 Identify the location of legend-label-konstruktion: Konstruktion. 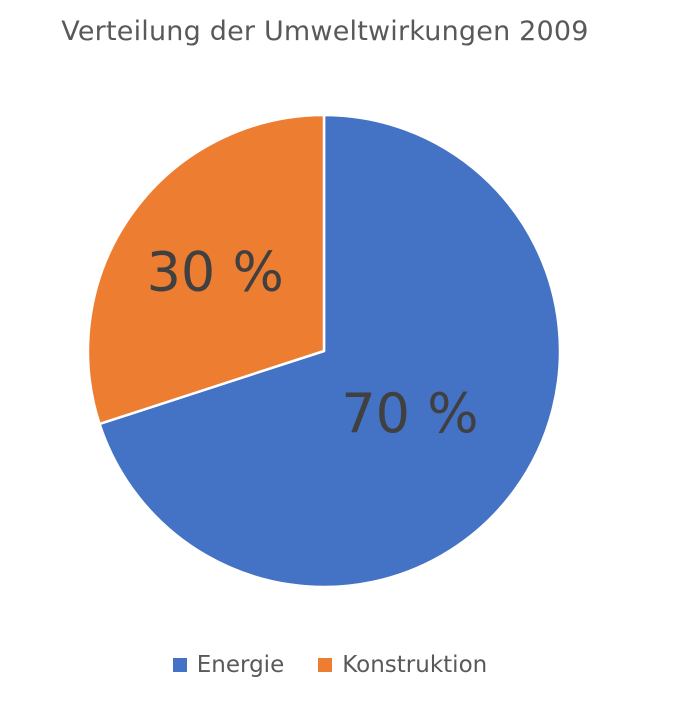
(415, 665).